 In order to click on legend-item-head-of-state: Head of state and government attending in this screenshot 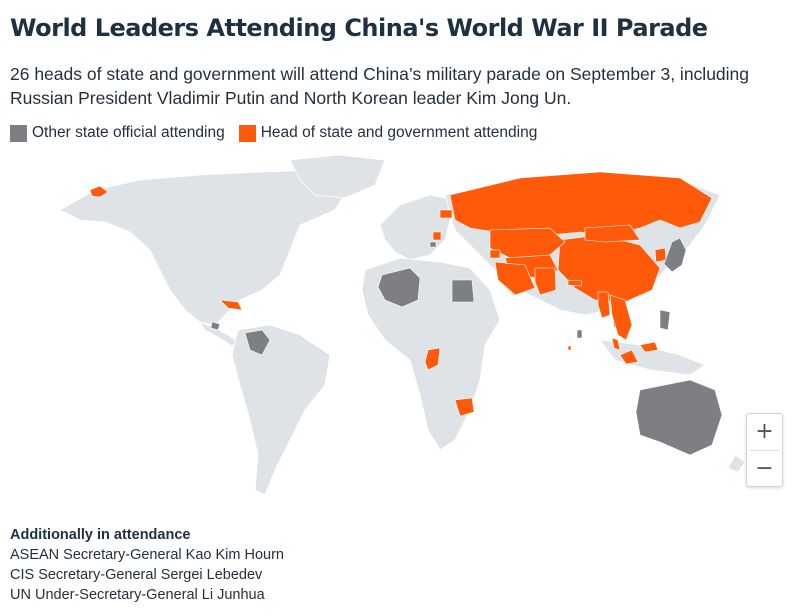, I will do `click(388, 133)`.